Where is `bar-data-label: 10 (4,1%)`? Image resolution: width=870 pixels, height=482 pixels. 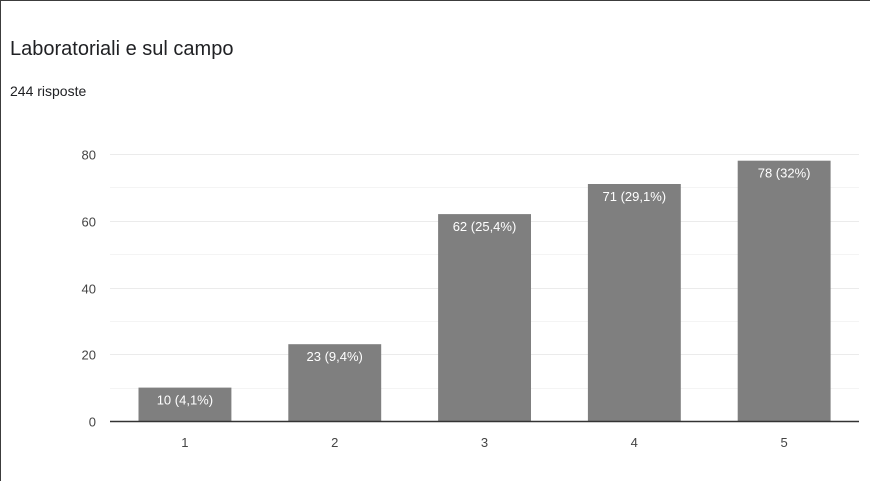 bar-data-label: 10 (4,1%) is located at coordinates (185, 400).